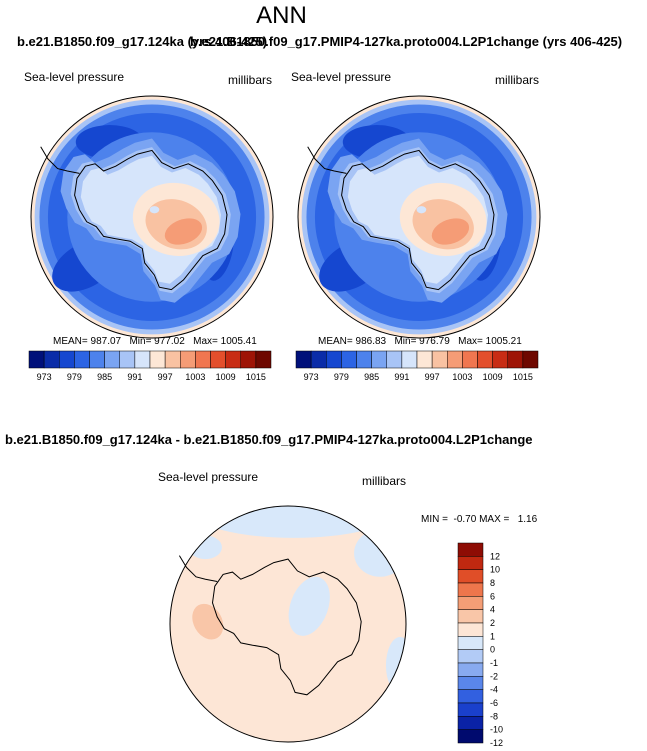 The width and height of the screenshot is (647, 751). What do you see at coordinates (492, 623) in the screenshot?
I see `diff-tick-label: 2` at bounding box center [492, 623].